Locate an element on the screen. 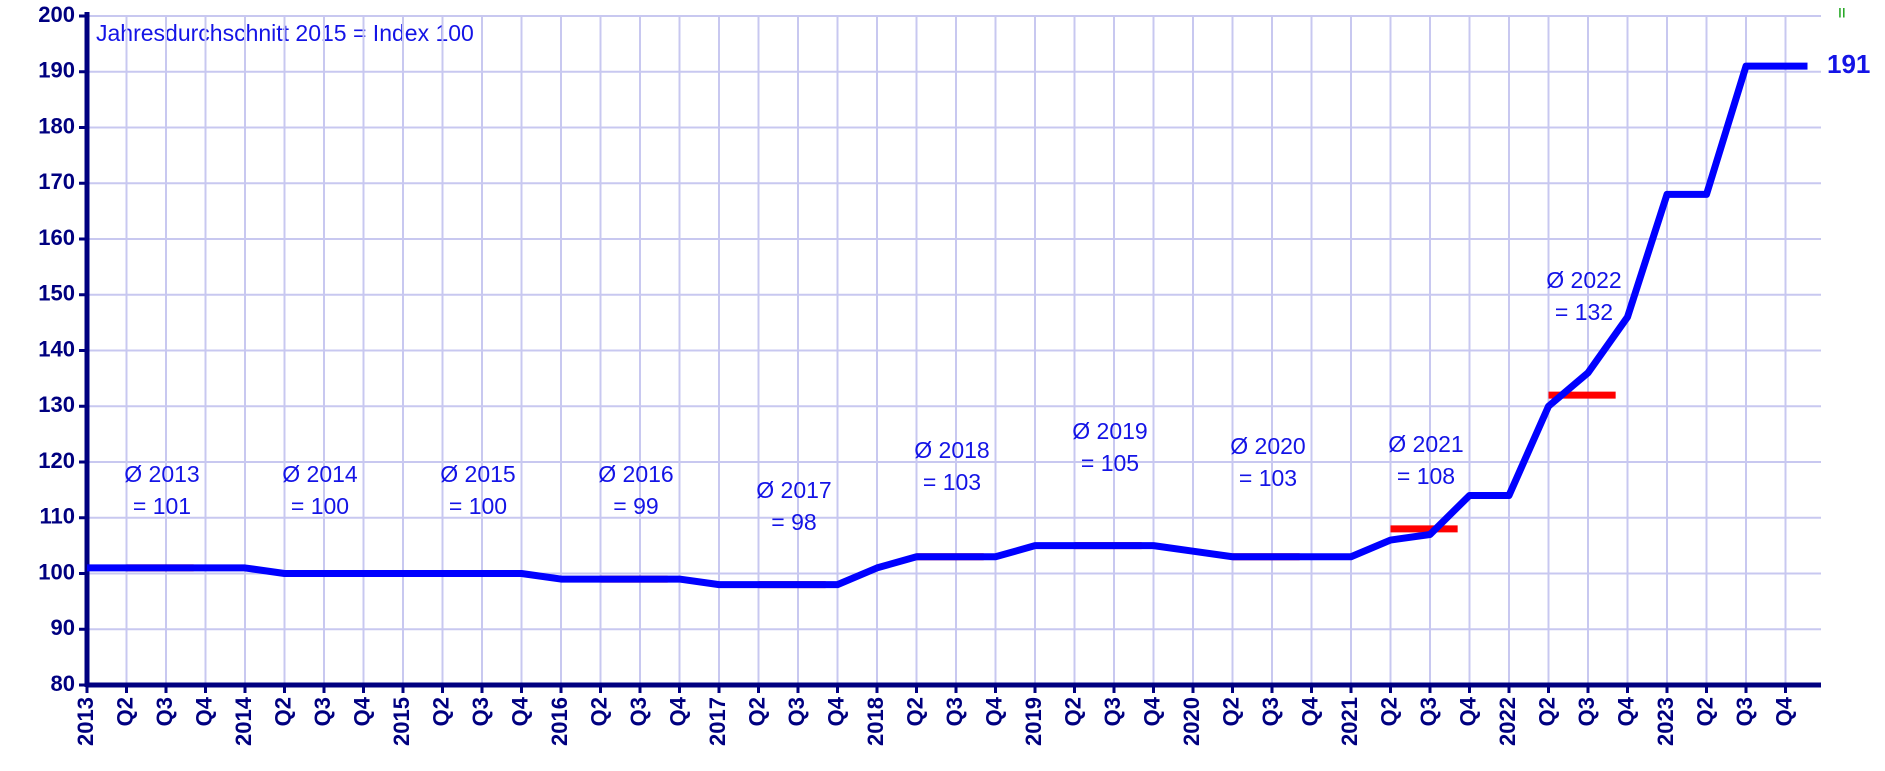 Image resolution: width=1885 pixels, height=771 pixels. x-tick-label: 2019 is located at coordinates (1033, 721).